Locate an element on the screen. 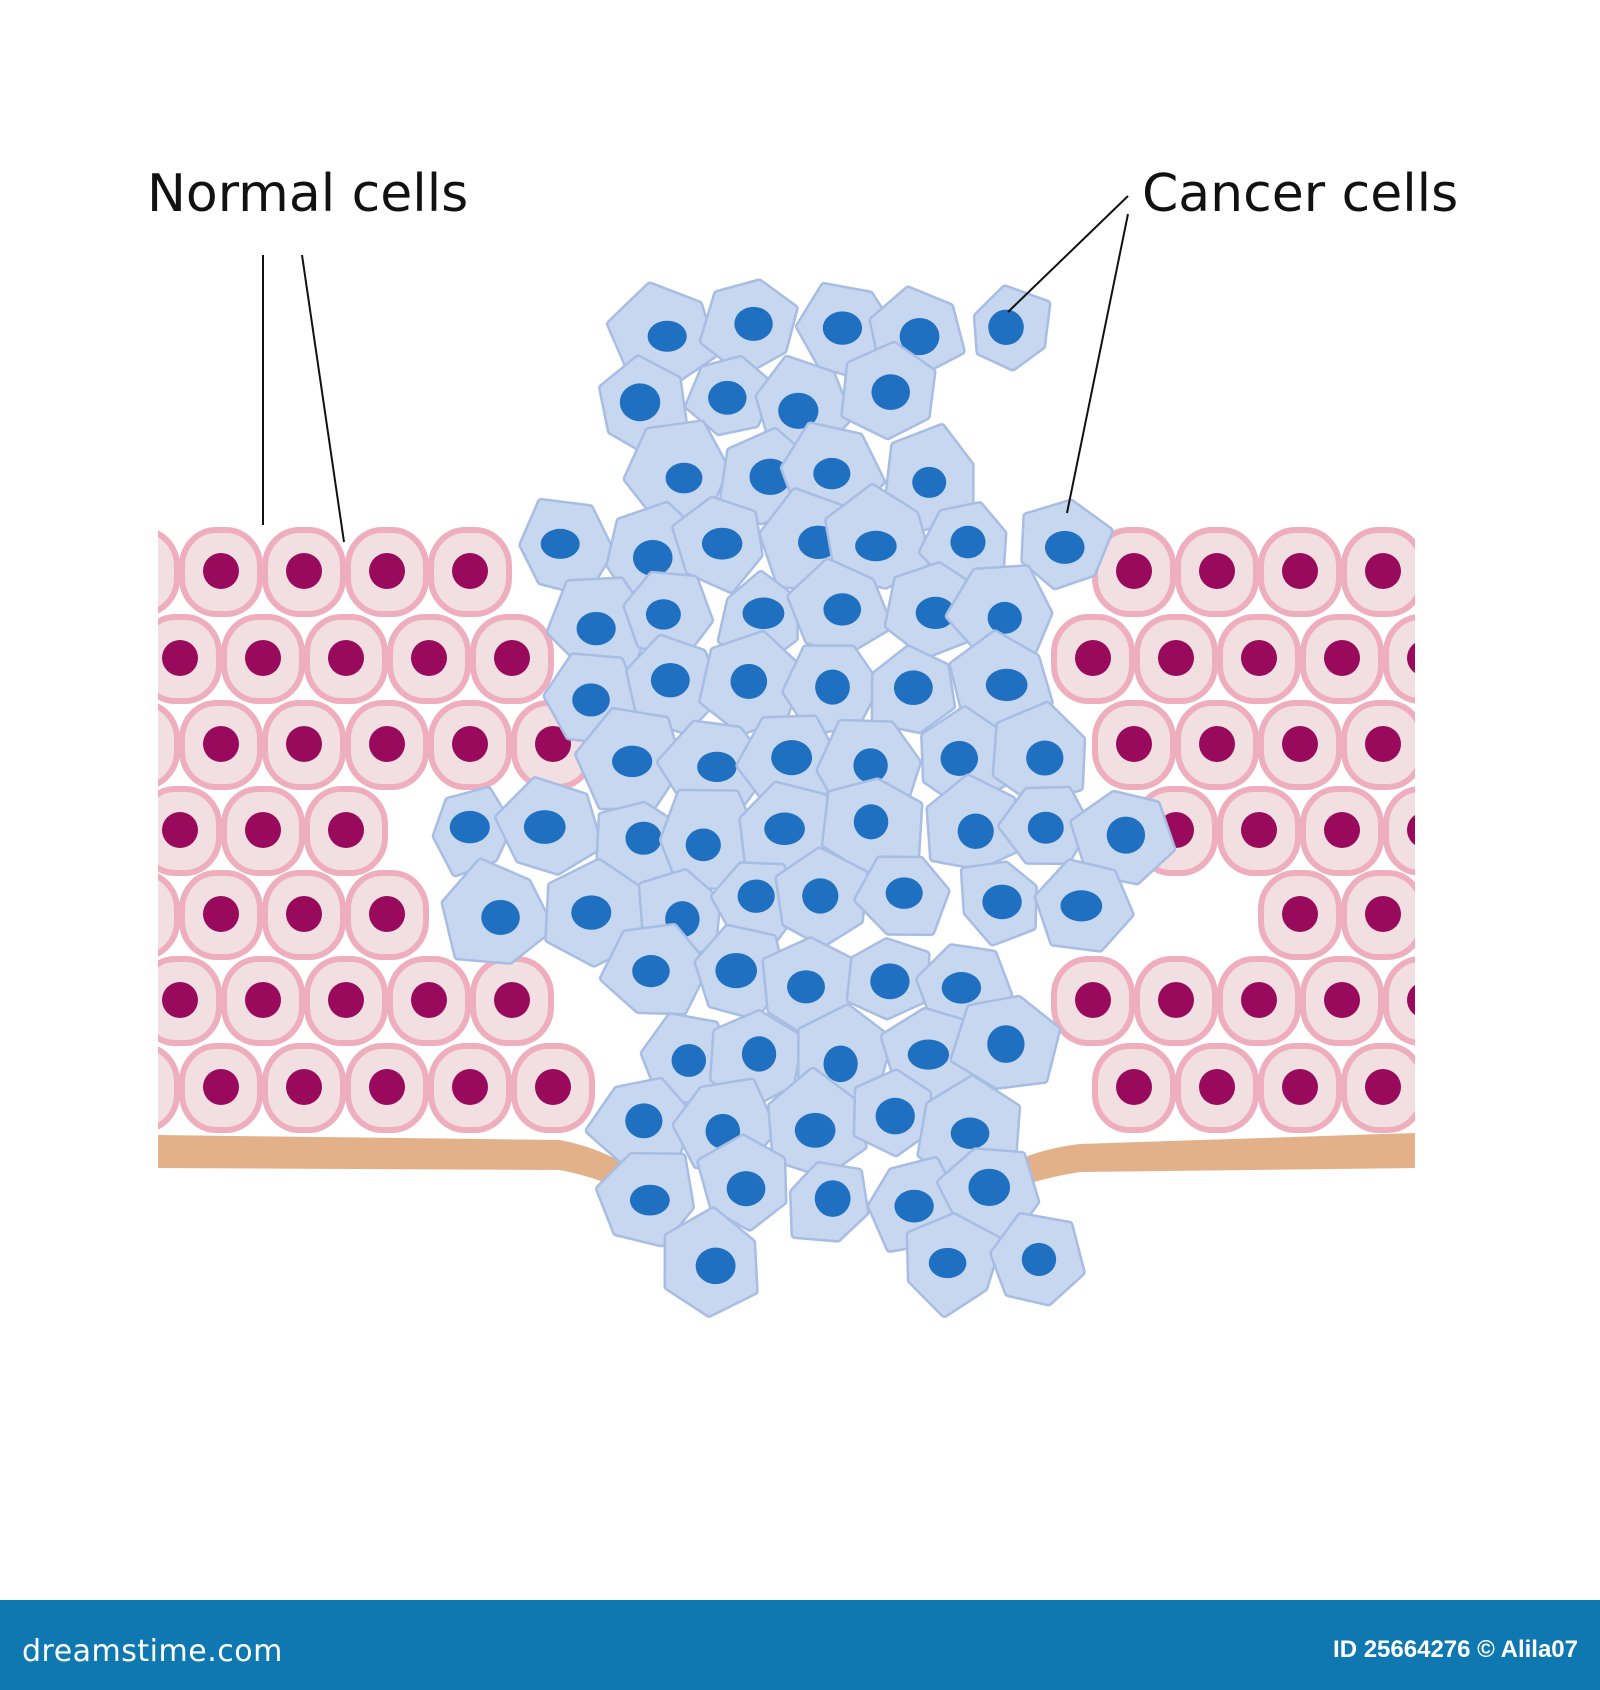 This screenshot has height=1690, width=1600. basement-membrane is located at coordinates (786, 1166).